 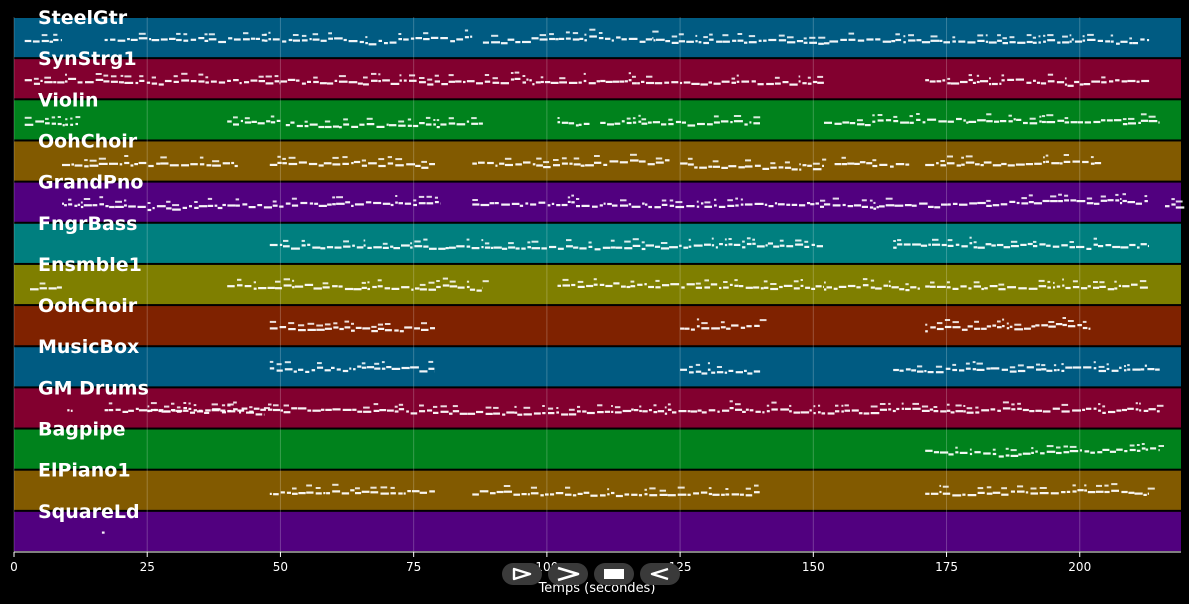 I want to click on track-label: GM Drums, so click(x=93, y=388).